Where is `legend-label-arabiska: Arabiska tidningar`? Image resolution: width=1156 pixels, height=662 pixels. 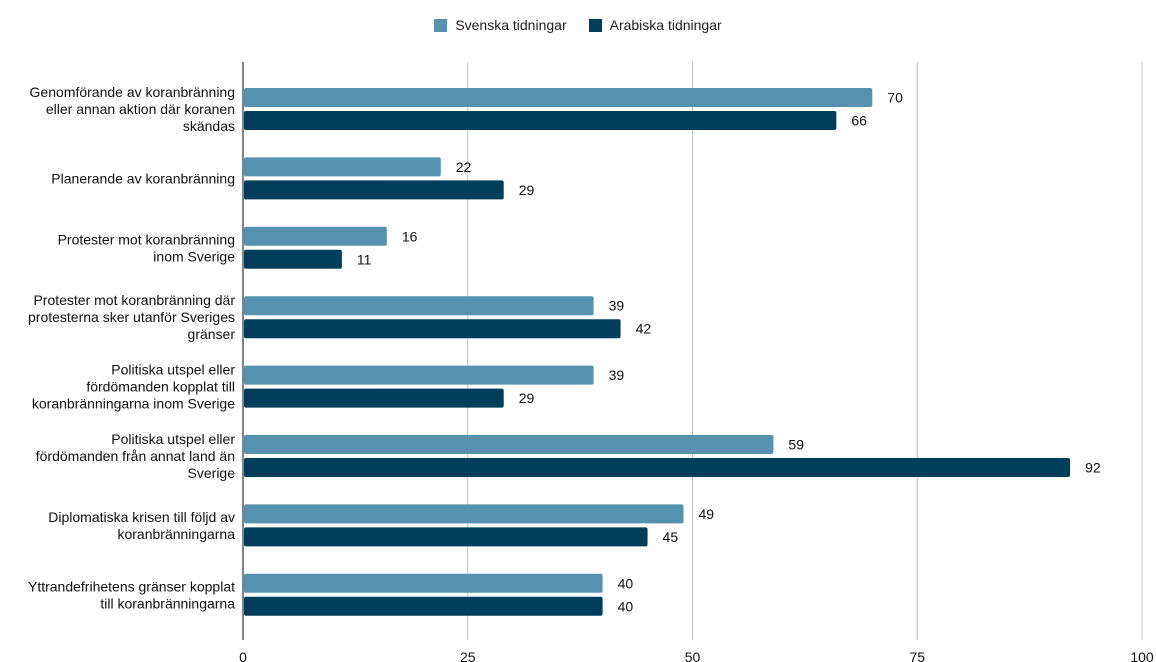 legend-label-arabiska: Arabiska tidningar is located at coordinates (665, 25).